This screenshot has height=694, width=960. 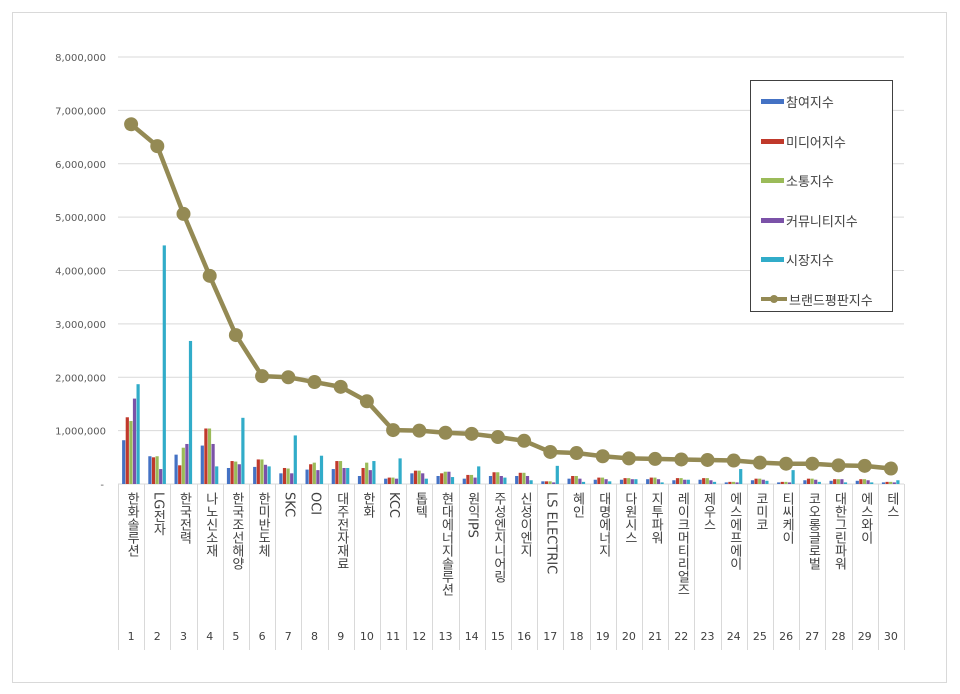 I want to click on x-rank-label: 1, so click(x=131, y=636).